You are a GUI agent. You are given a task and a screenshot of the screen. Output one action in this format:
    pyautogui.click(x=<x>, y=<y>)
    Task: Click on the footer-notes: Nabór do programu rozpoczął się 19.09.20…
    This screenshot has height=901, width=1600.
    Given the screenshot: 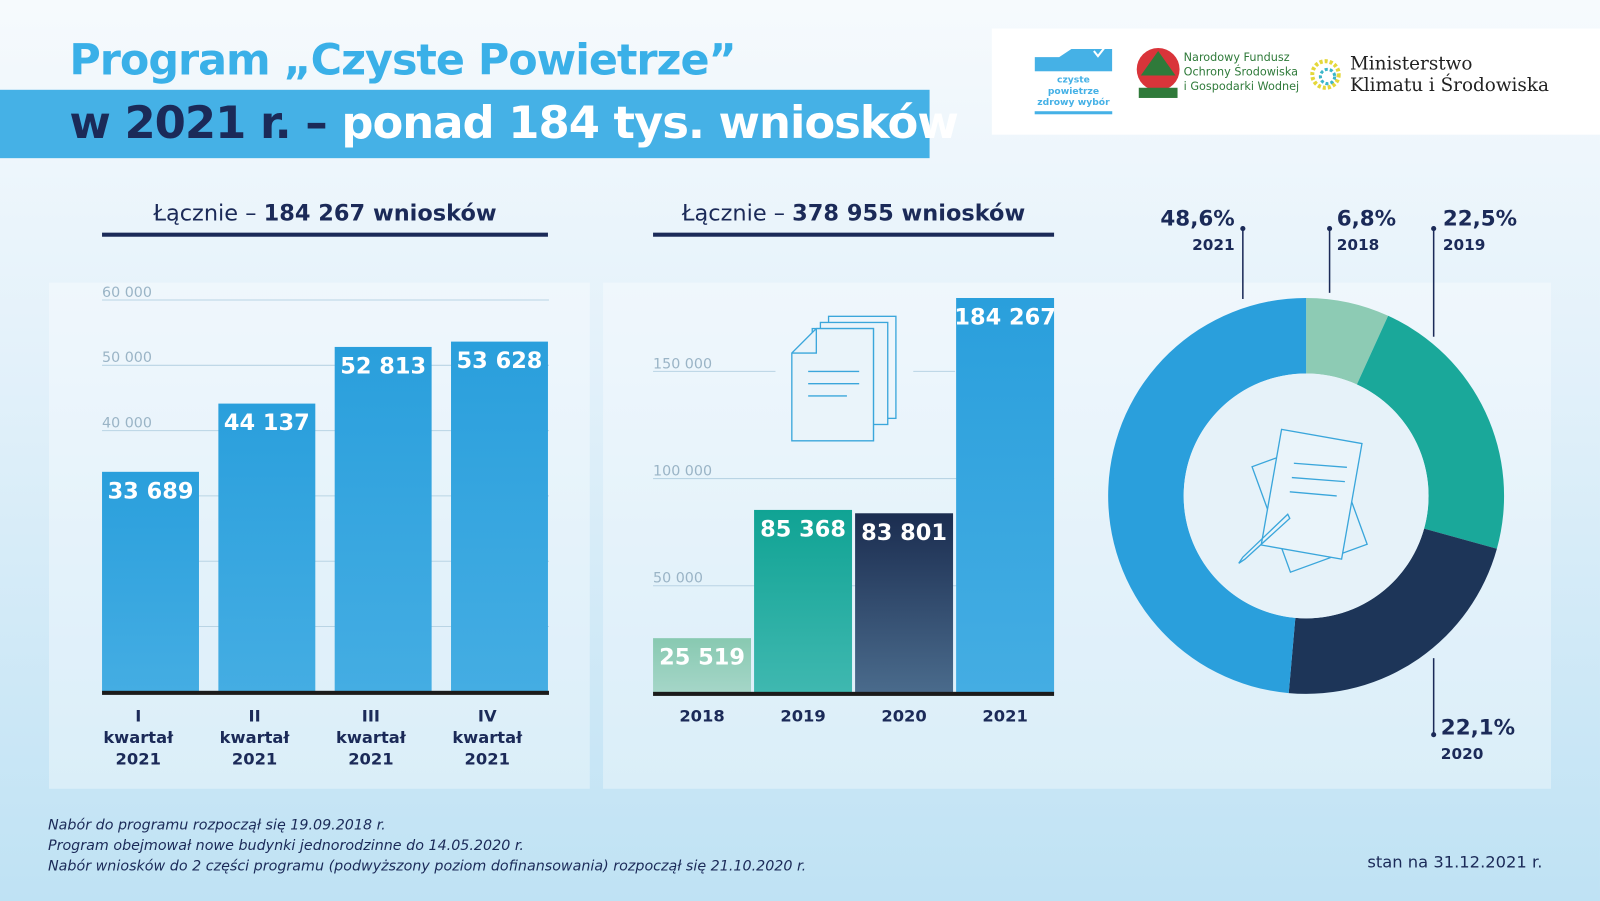 What is the action you would take?
    pyautogui.click(x=427, y=845)
    